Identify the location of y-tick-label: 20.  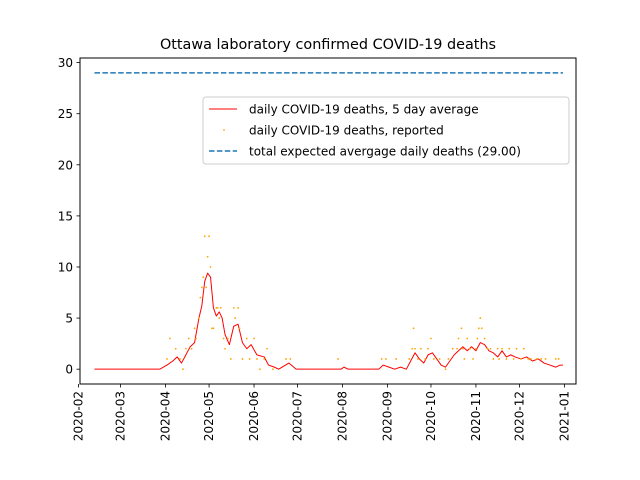
(65, 165).